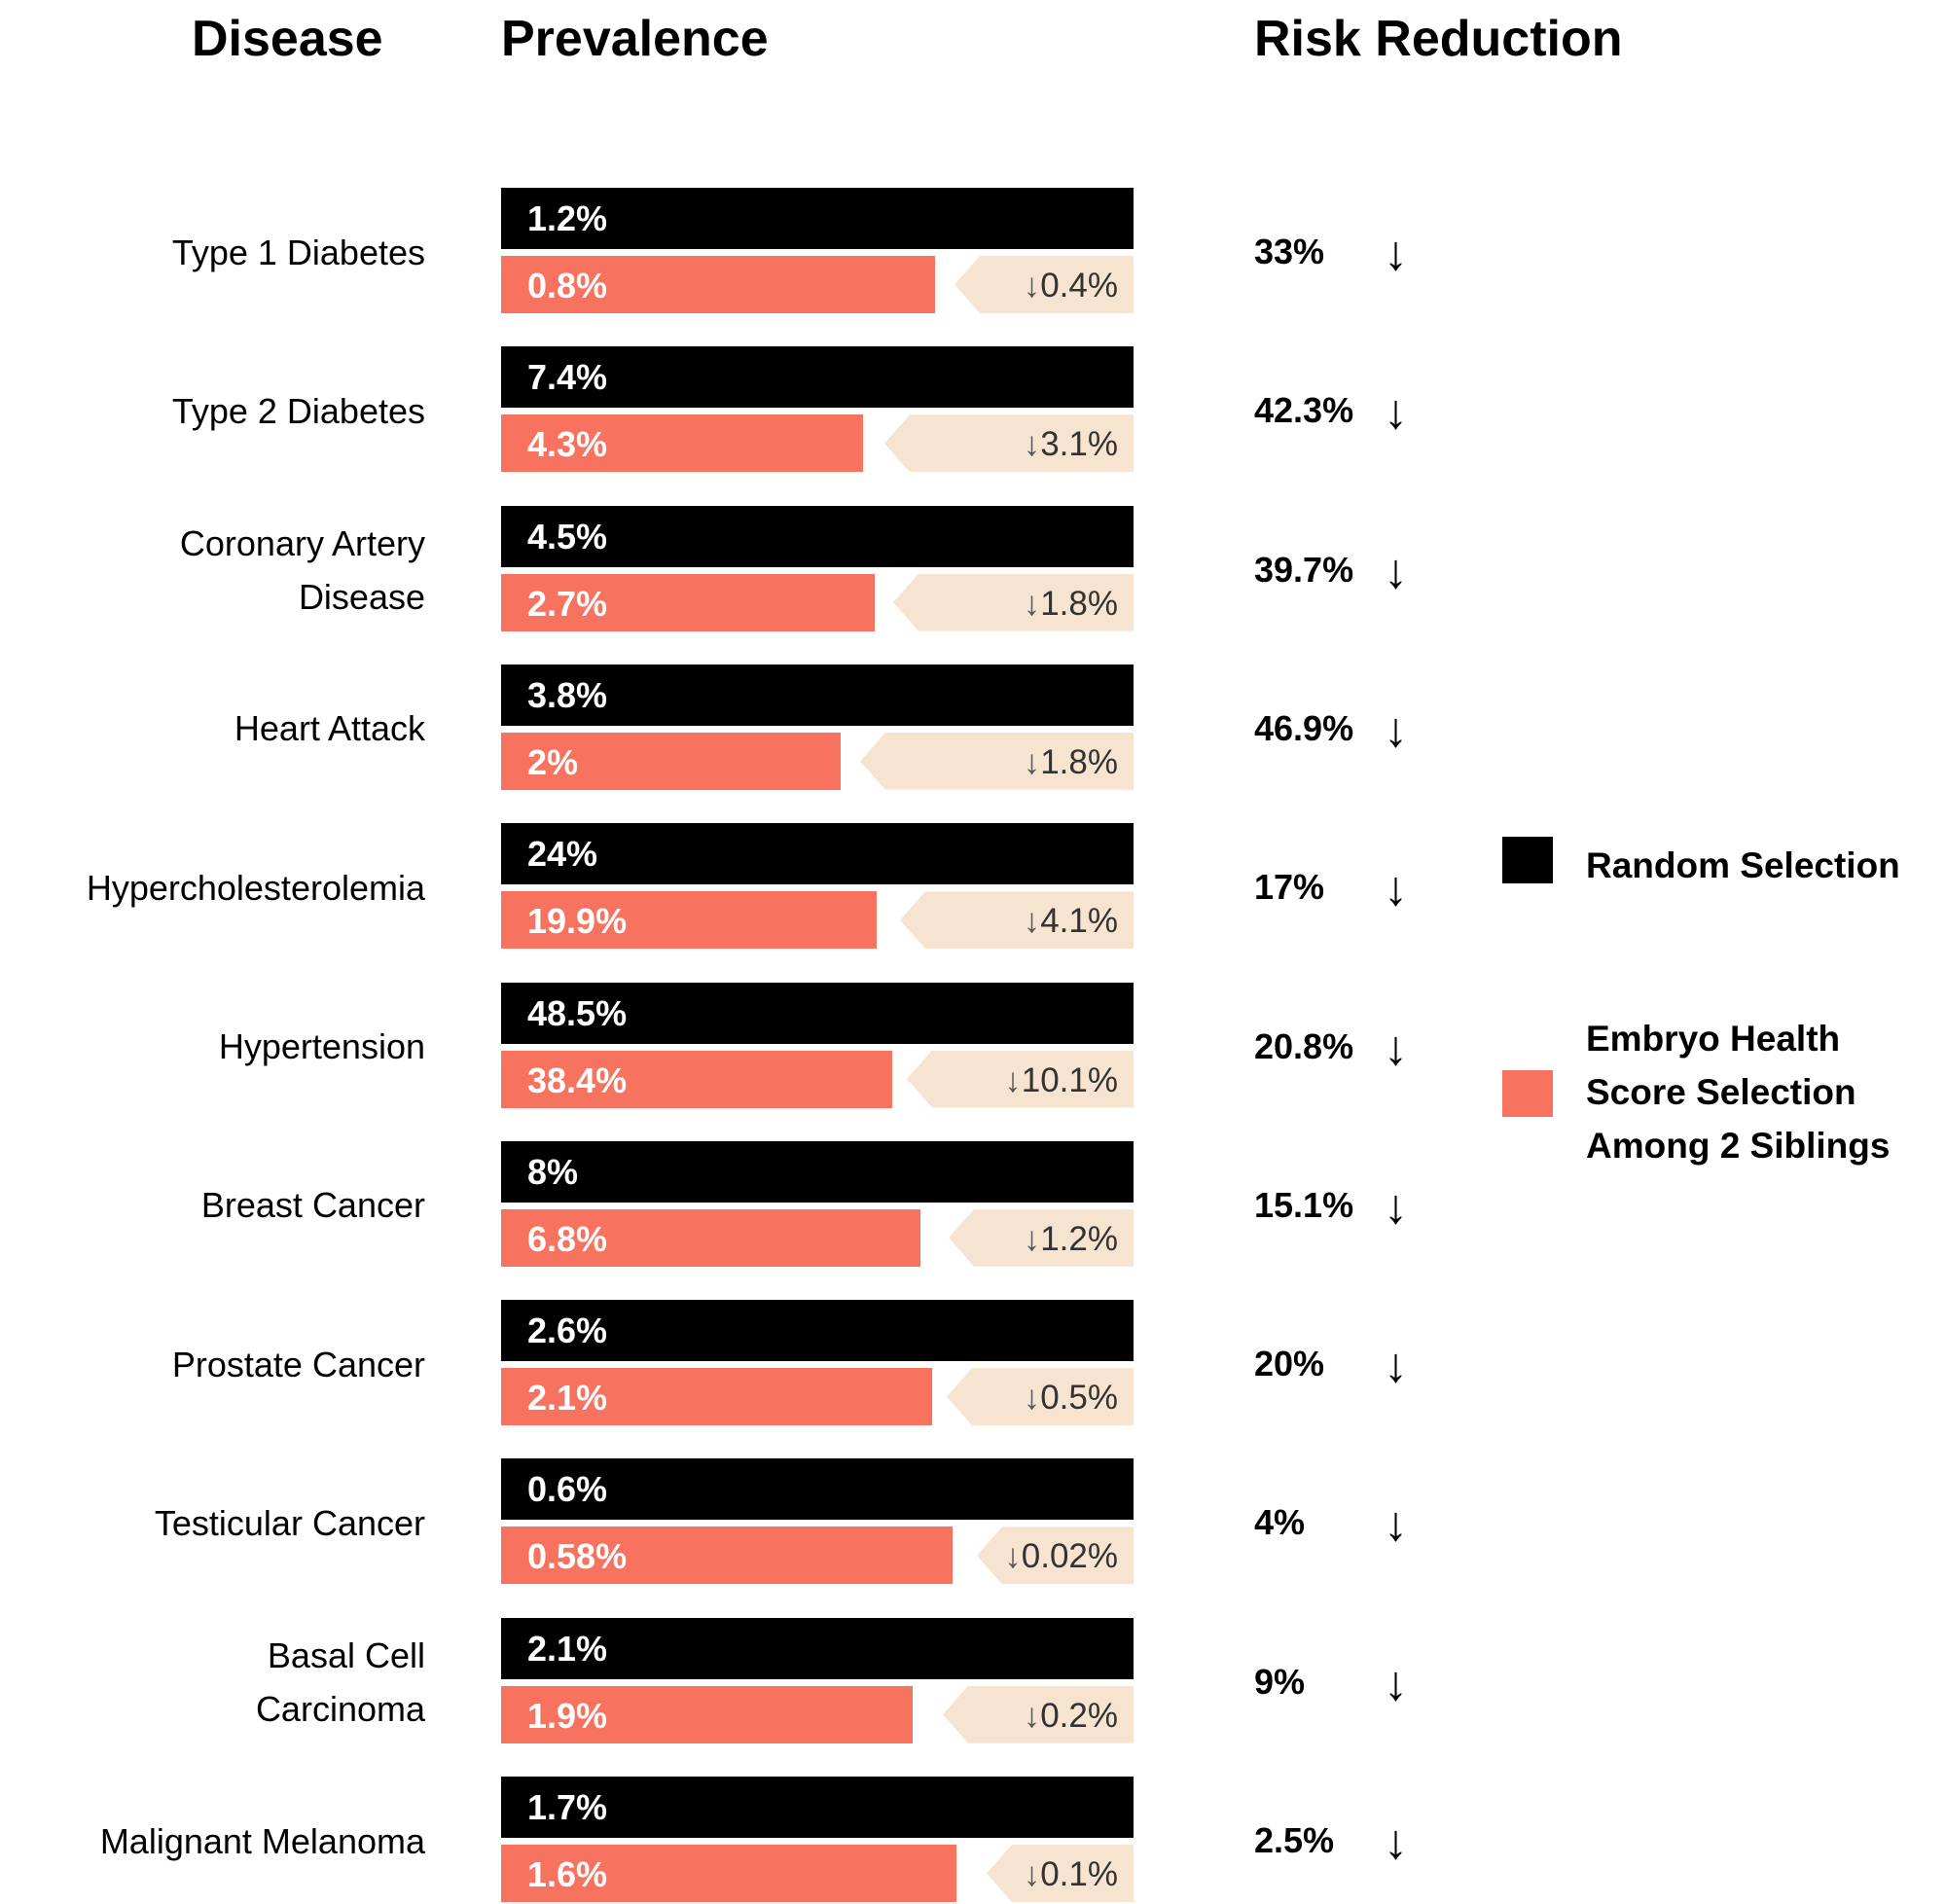 This screenshot has height=1904, width=1945. What do you see at coordinates (312, 1205) in the screenshot?
I see `disease-label: Breast Cancer` at bounding box center [312, 1205].